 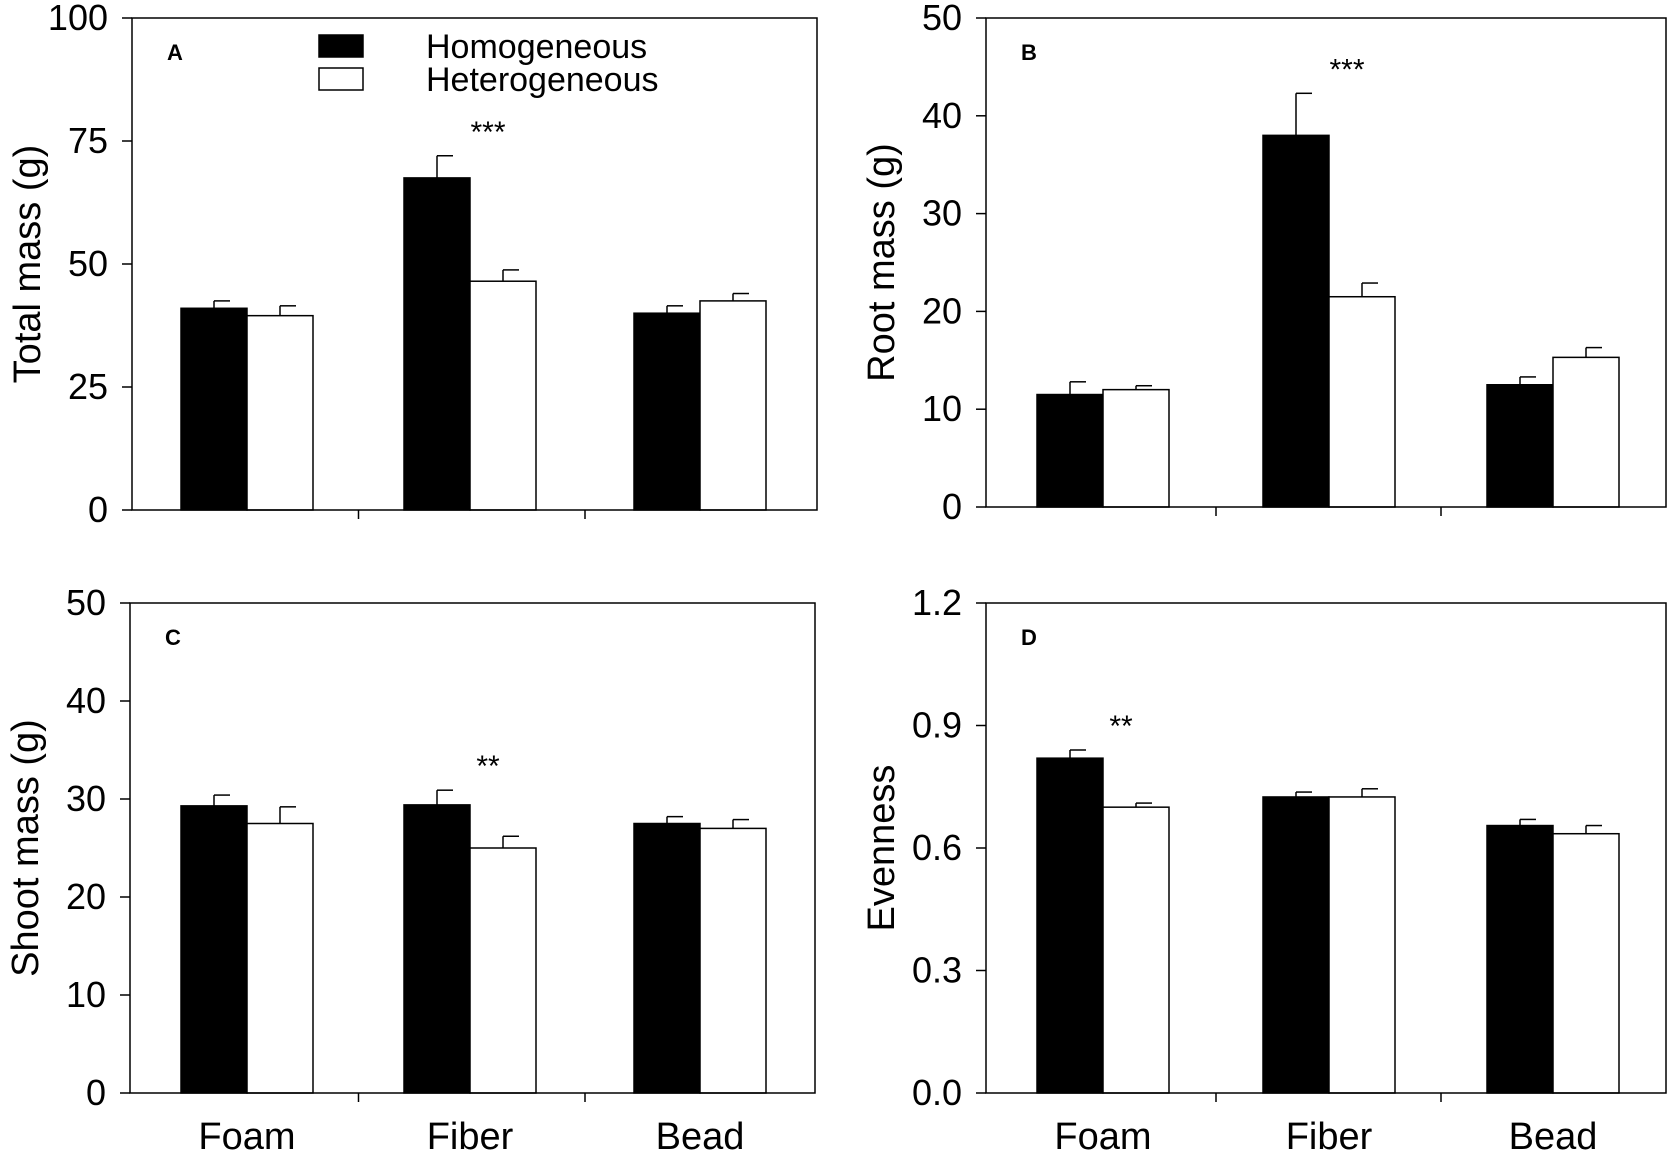 What do you see at coordinates (1102, 1134) in the screenshot?
I see `x-category-label-d-foam: Foam` at bounding box center [1102, 1134].